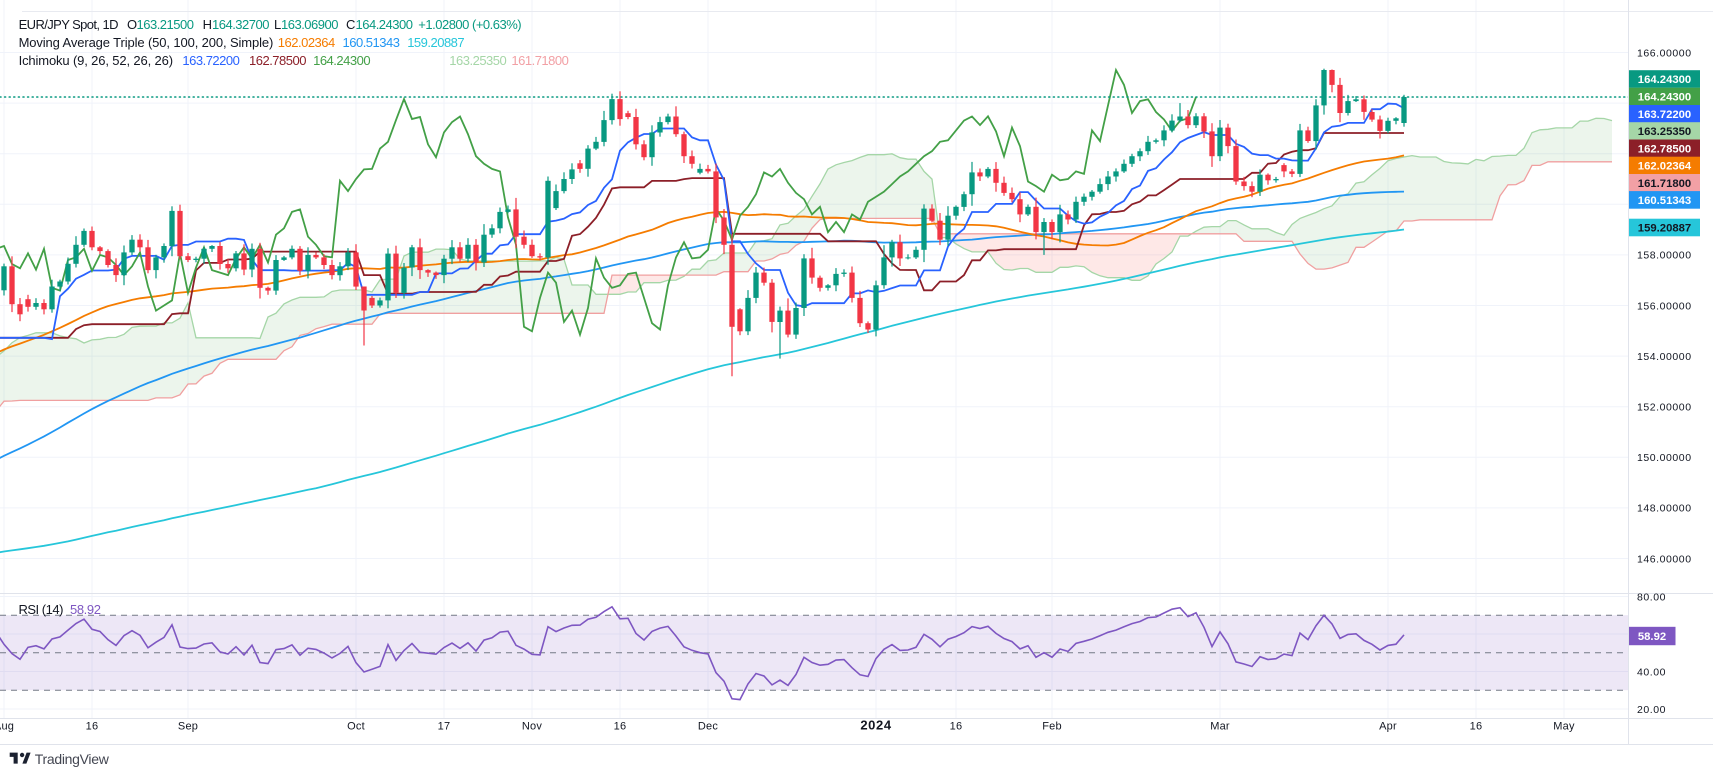 This screenshot has height=782, width=1713. What do you see at coordinates (309, 24) in the screenshot?
I see `svg-text: 163.06900` at bounding box center [309, 24].